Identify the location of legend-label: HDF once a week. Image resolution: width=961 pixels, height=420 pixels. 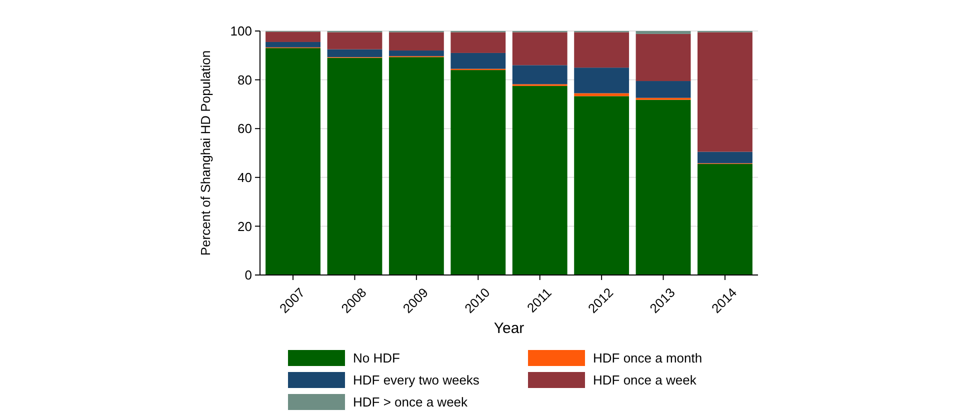
(645, 380).